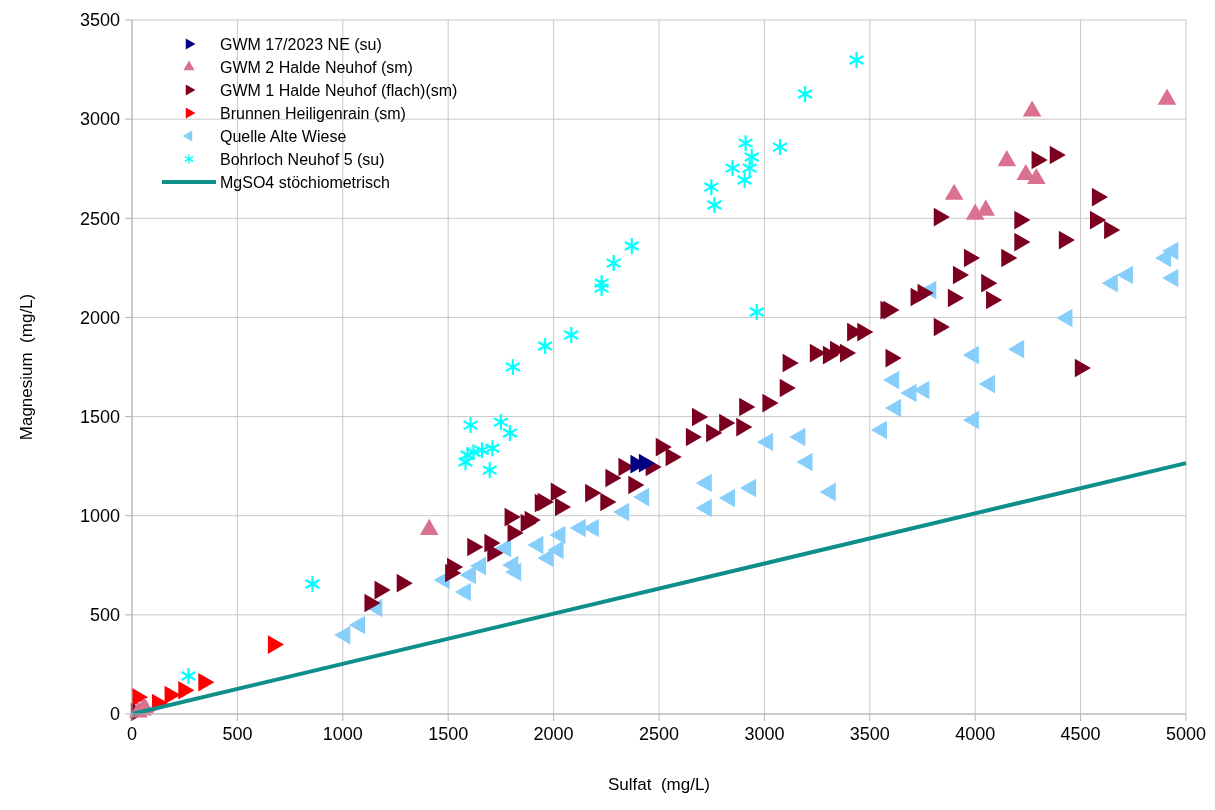 This screenshot has height=810, width=1215. What do you see at coordinates (764, 734) in the screenshot?
I see `x-tick-label: 3000` at bounding box center [764, 734].